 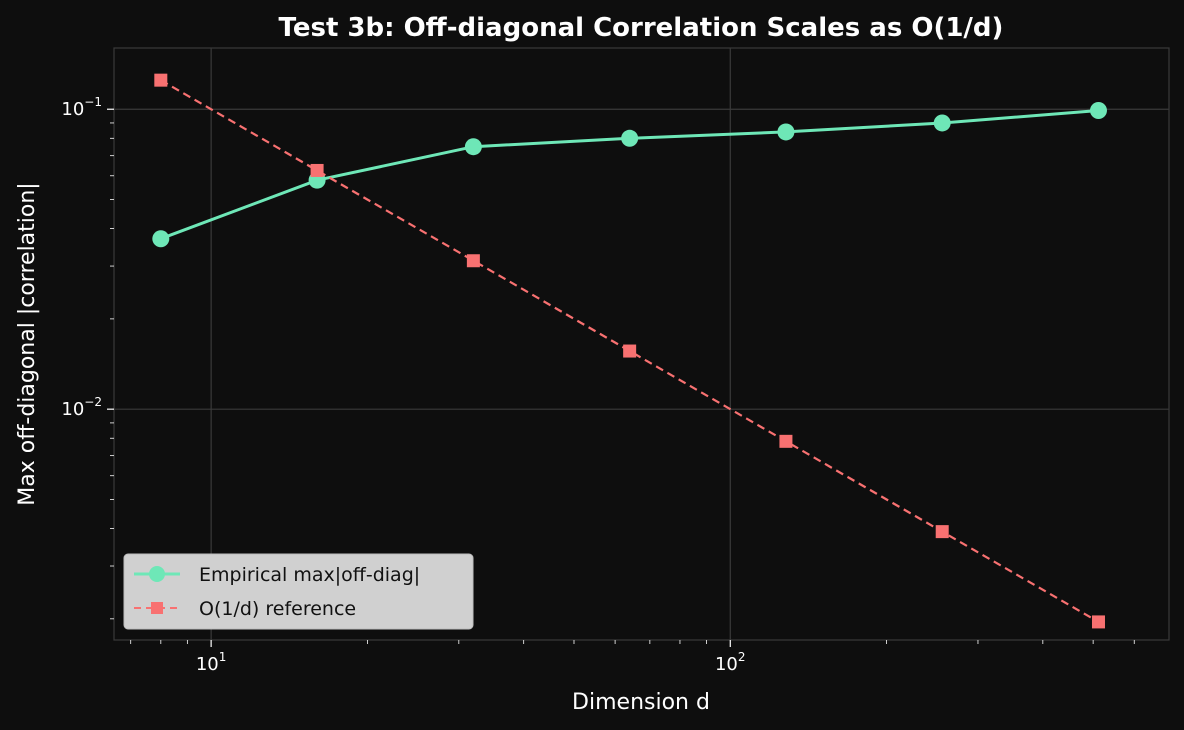 What do you see at coordinates (641, 702) in the screenshot?
I see `x-axis-label: Dimension d` at bounding box center [641, 702].